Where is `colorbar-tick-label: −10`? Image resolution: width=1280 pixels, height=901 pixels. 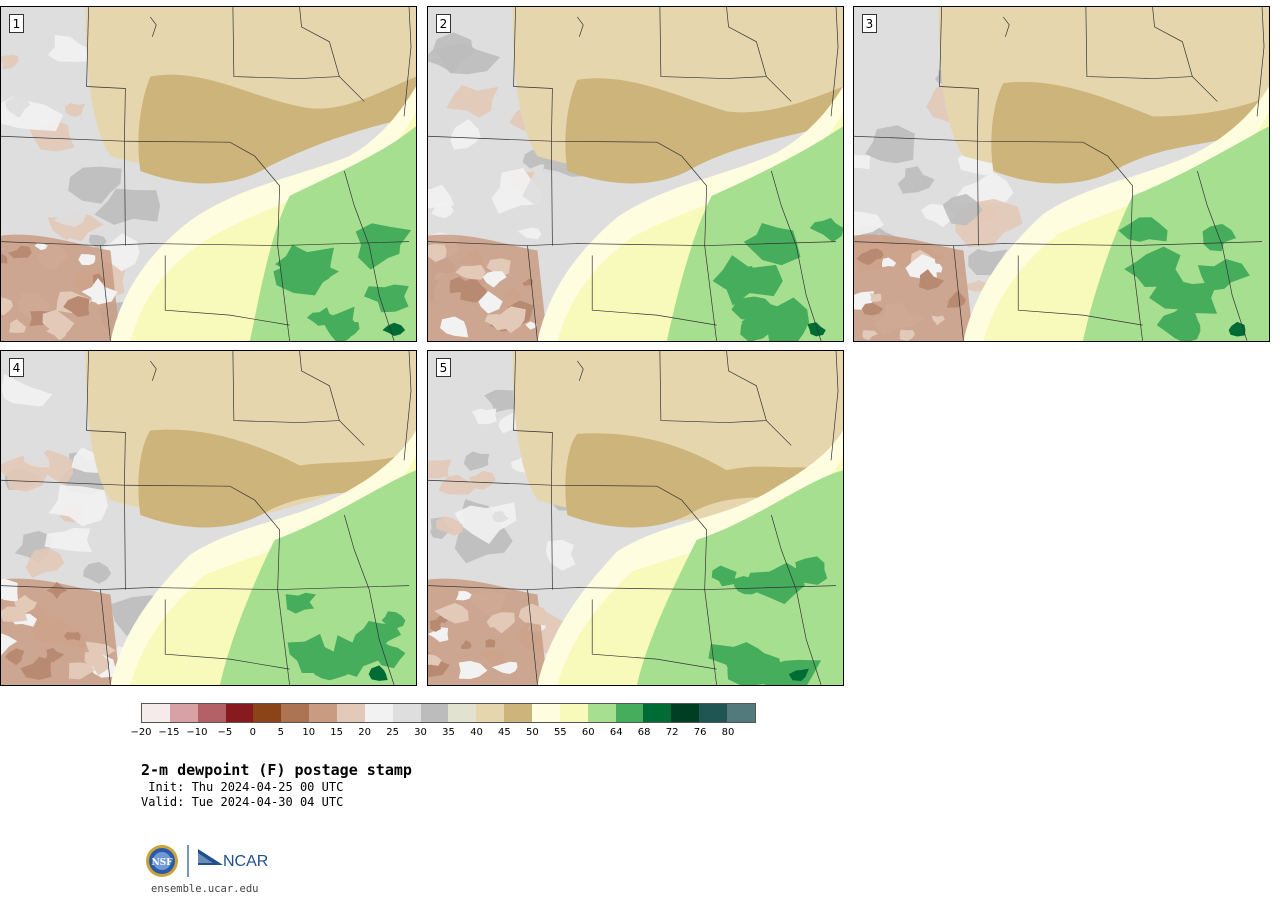
colorbar-tick-label: −10 is located at coordinates (197, 732).